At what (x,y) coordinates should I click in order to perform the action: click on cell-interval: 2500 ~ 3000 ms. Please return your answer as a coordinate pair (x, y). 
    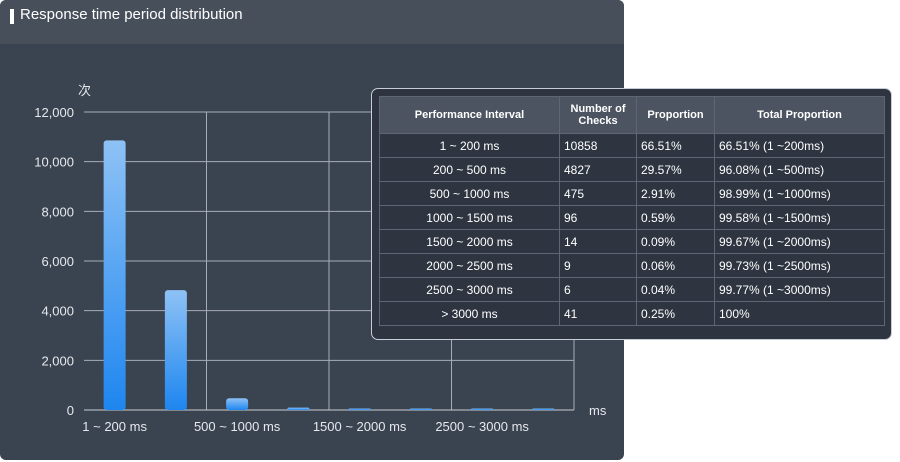
    Looking at the image, I should click on (469, 289).